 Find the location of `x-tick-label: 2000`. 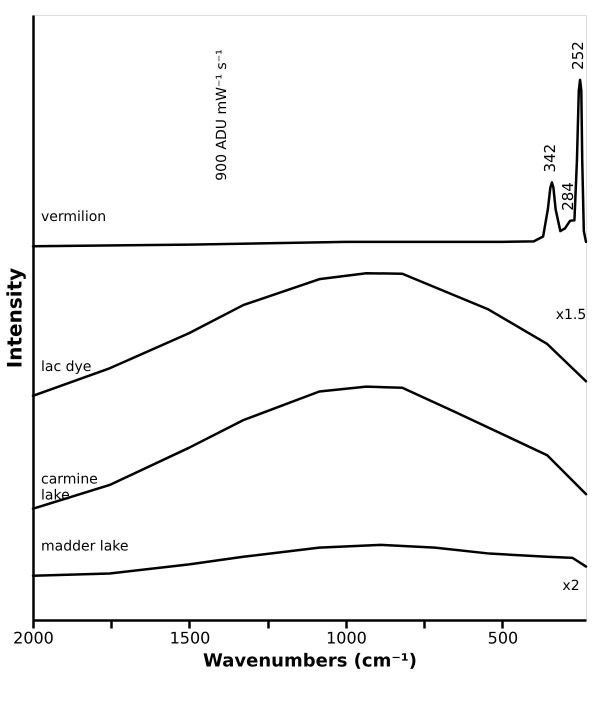

x-tick-label: 2000 is located at coordinates (33, 638).